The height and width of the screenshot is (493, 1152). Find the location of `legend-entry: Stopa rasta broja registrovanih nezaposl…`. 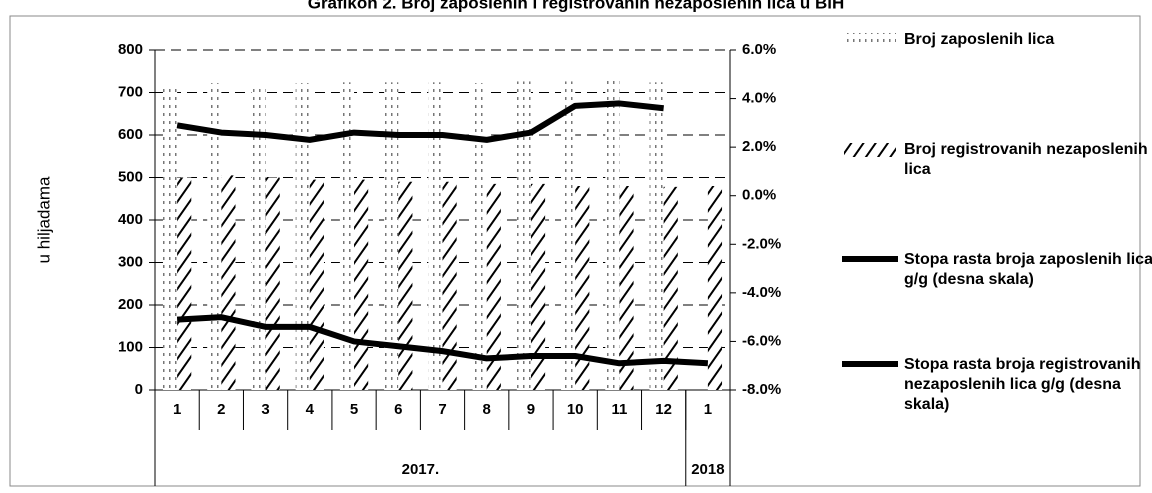

legend-entry: Stopa rasta broja registrovanih nezaposl… is located at coordinates (996, 385).